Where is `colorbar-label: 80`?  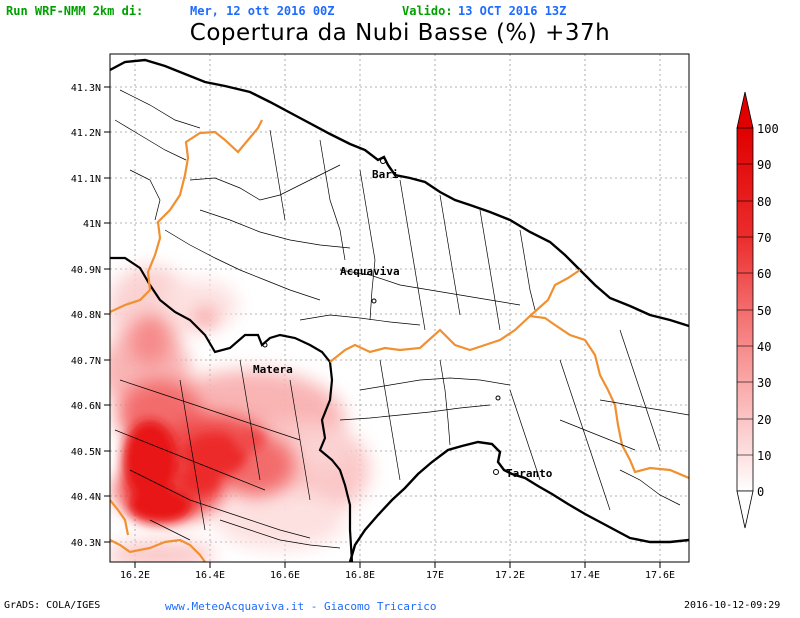
colorbar-label: 80 is located at coordinates (764, 202).